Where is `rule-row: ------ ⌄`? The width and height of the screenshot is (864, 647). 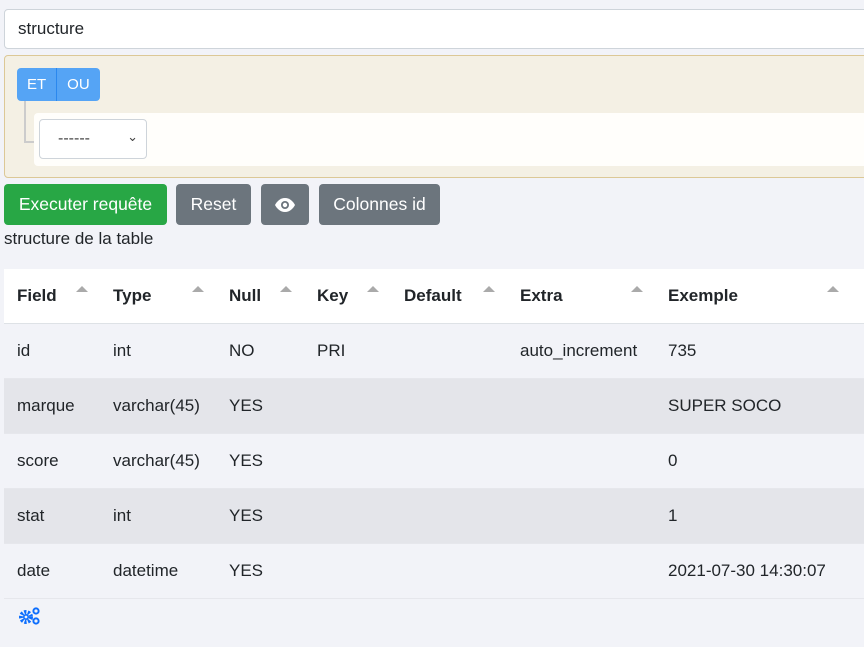
rule-row: ------ ⌄ is located at coordinates (449, 139).